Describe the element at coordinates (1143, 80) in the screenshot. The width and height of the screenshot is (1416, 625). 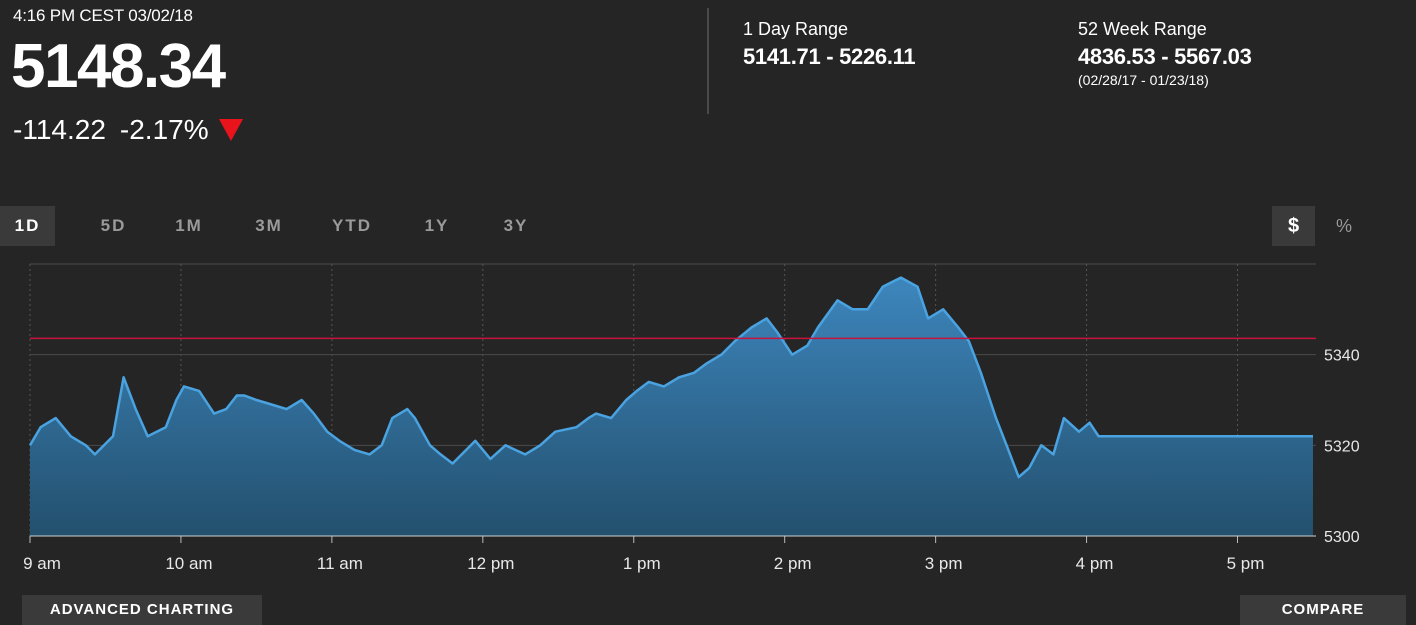
I see `week-range-dates: (02/28/17 - 01/23/18)` at that location.